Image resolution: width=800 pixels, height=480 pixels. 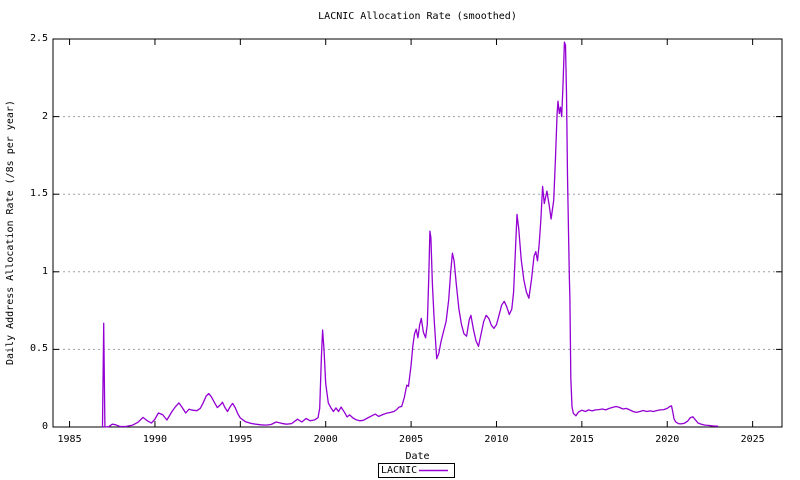 What do you see at coordinates (38, 349) in the screenshot?
I see `y-tick-label: 0.5` at bounding box center [38, 349].